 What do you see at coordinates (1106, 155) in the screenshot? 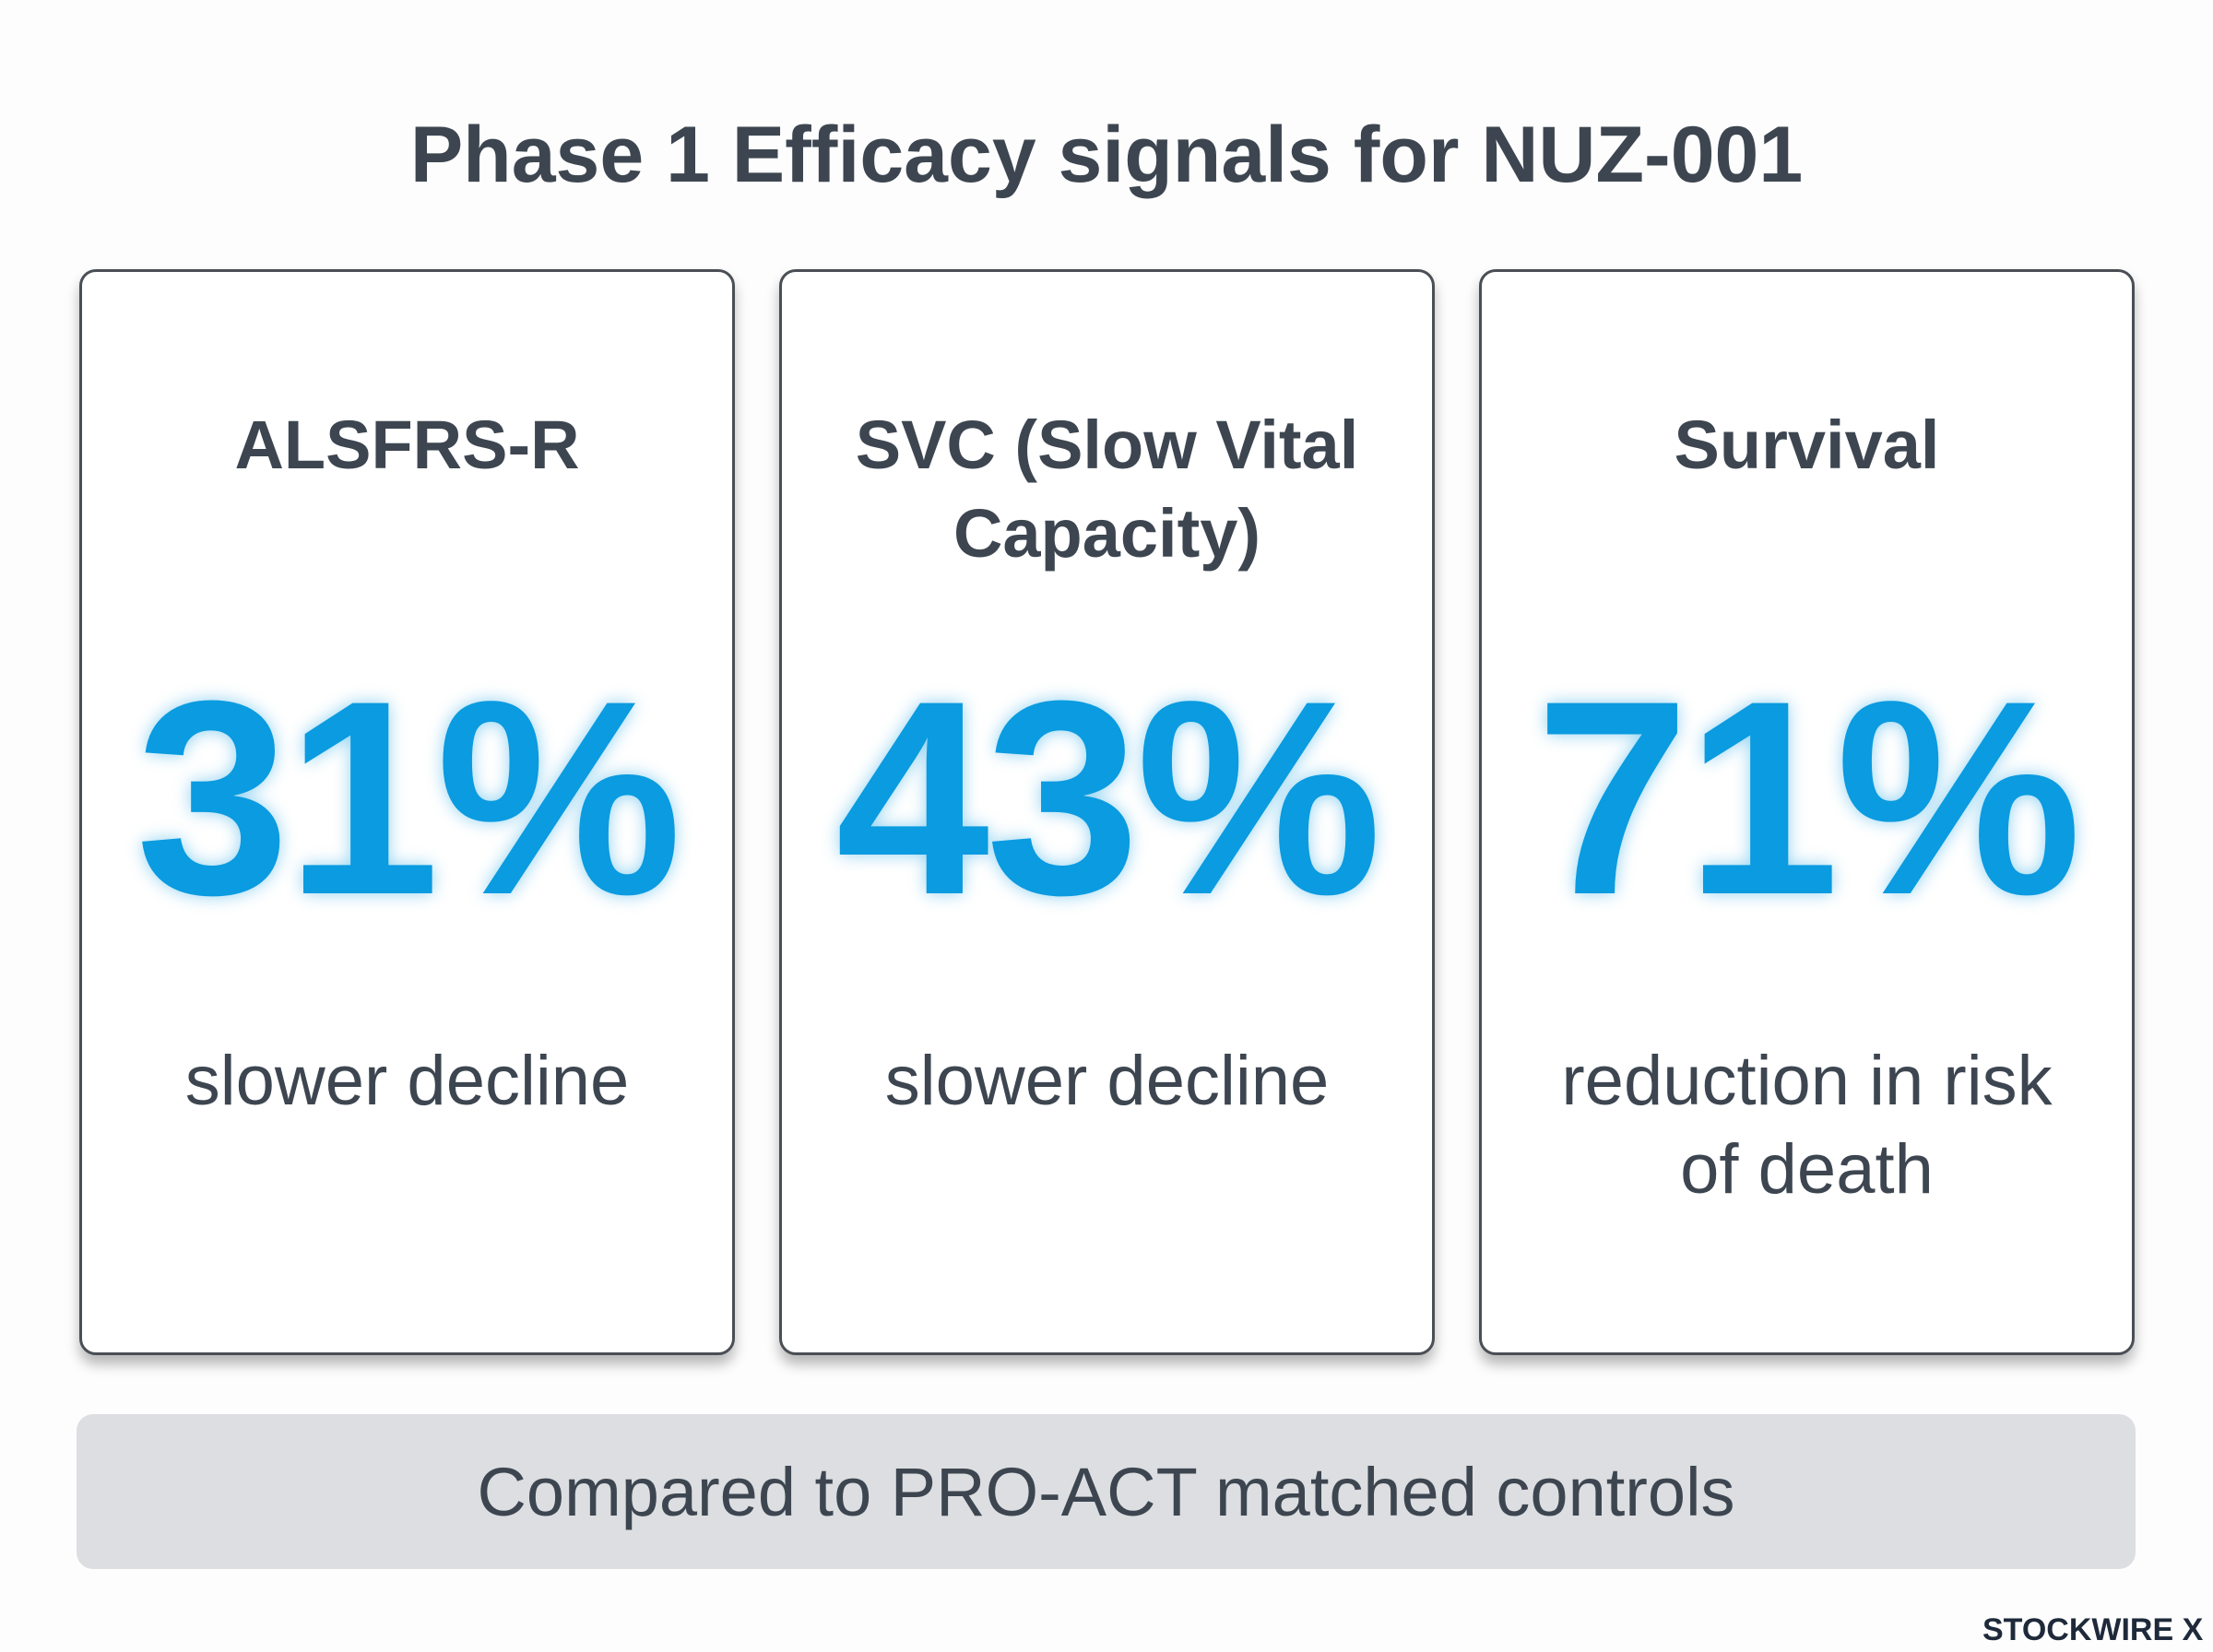
I see `title: Phase 1 Efficacy signals for NUZ-001` at bounding box center [1106, 155].